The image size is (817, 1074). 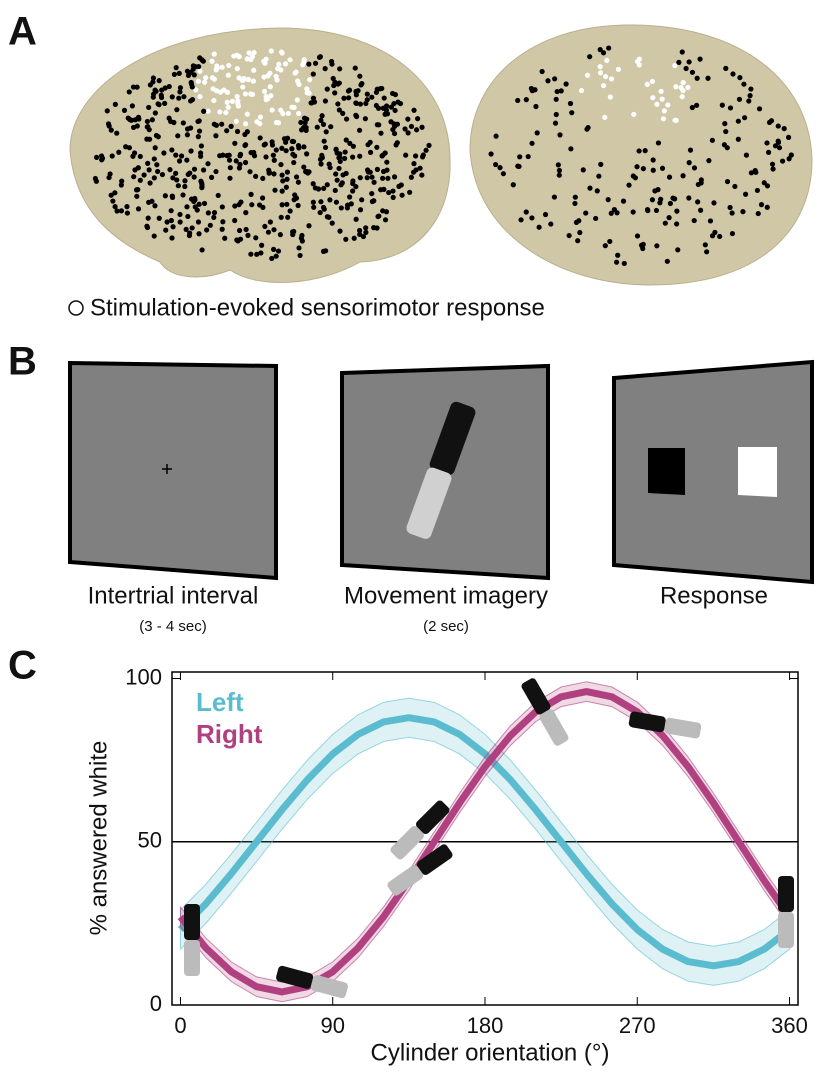 What do you see at coordinates (554, 727) in the screenshot?
I see `cylinder-light` at bounding box center [554, 727].